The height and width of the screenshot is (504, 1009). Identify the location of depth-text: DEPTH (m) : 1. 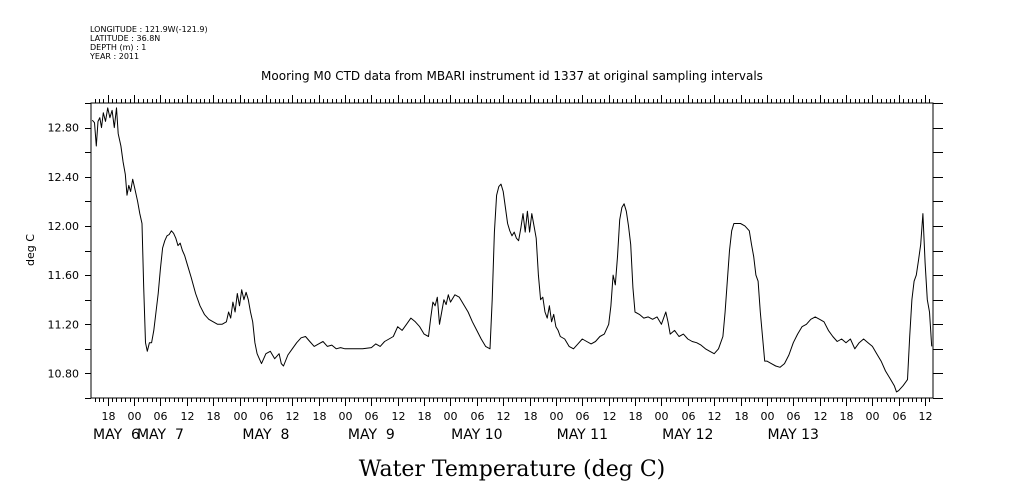
(118, 47).